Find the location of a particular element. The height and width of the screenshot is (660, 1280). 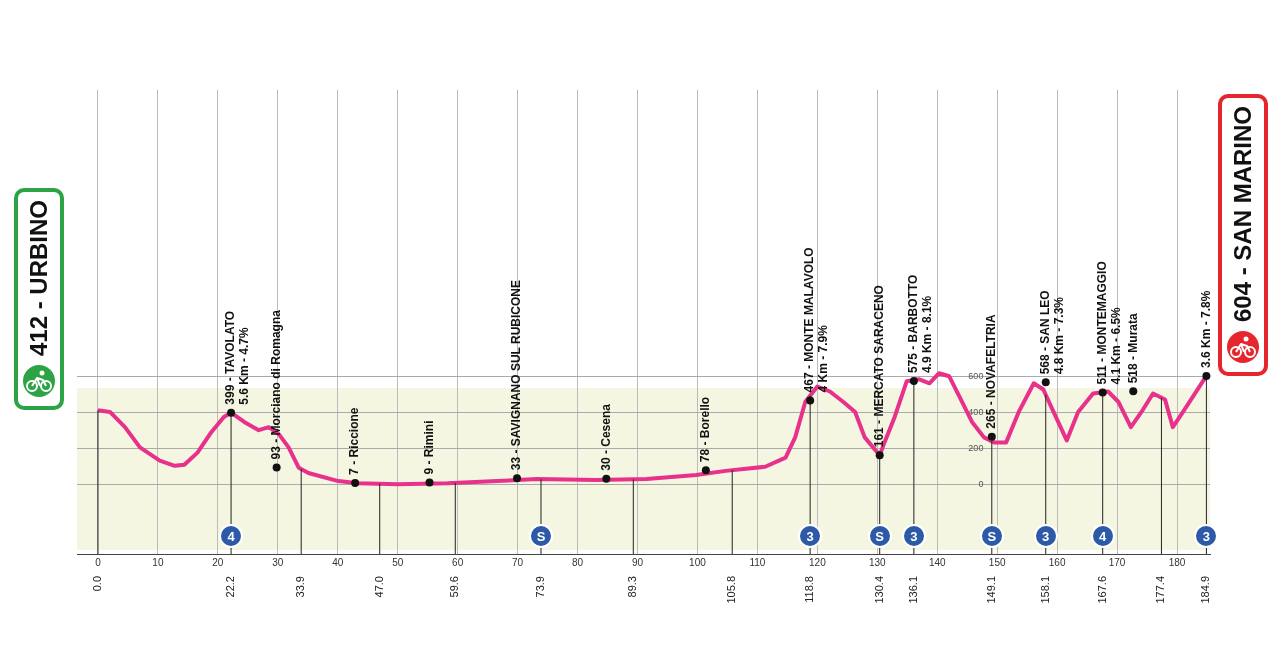

ref-line-label: 158.1 is located at coordinates (1044, 590).